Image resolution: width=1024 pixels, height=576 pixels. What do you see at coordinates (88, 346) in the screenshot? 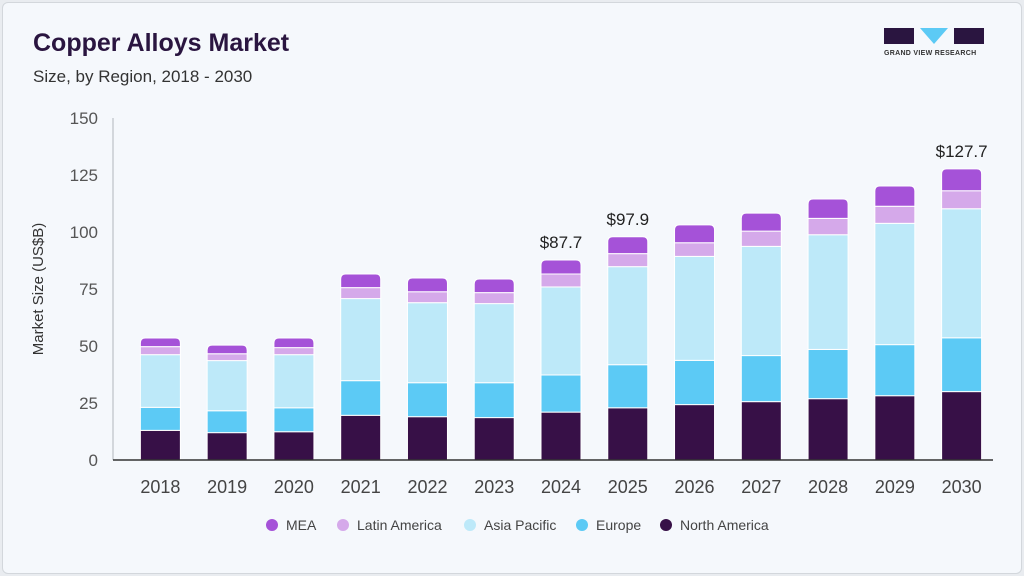
I see `y-tick-label: 50` at bounding box center [88, 346].